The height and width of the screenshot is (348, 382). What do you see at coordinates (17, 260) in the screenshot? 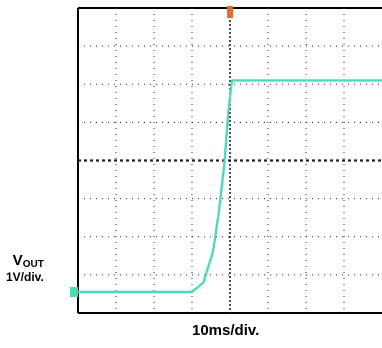
I see `y-axis-main: V` at bounding box center [17, 260].